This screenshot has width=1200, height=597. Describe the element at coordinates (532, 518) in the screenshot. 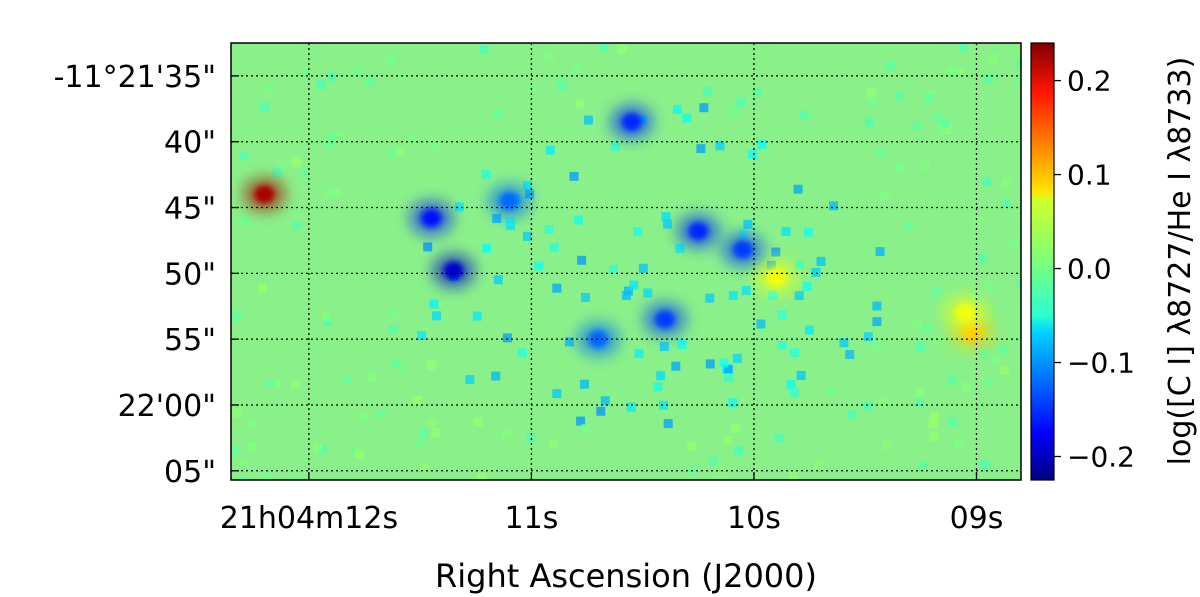

I see `x-tick-label: 11s` at that location.